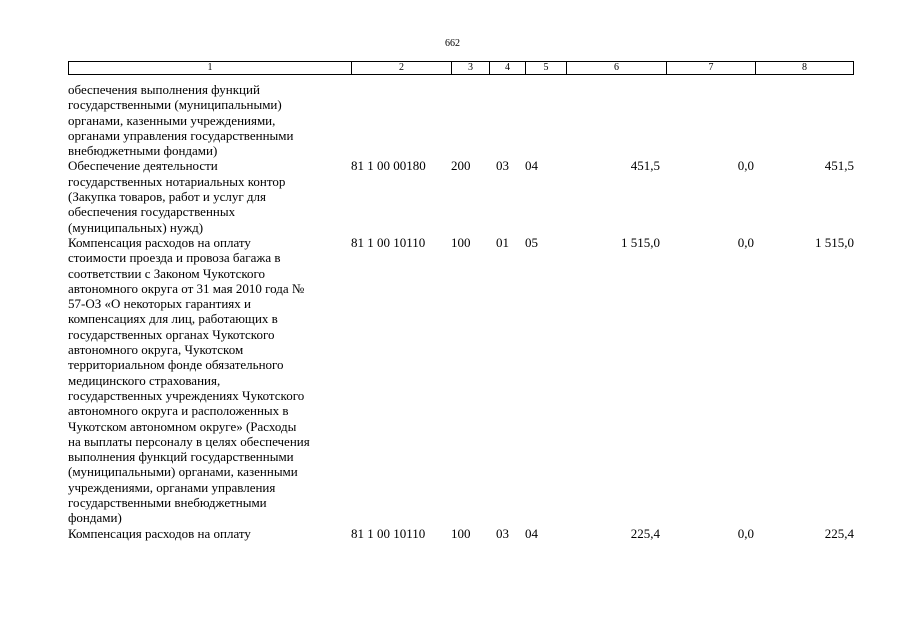  I want to click on table-header-row: 1 2 3 4 5 6 7 8, so click(461, 68).